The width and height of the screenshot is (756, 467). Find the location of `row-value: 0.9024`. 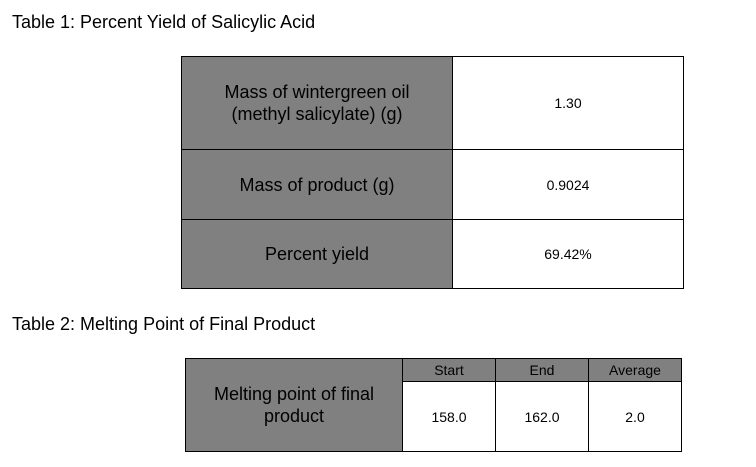

row-value: 0.9024 is located at coordinates (568, 184).